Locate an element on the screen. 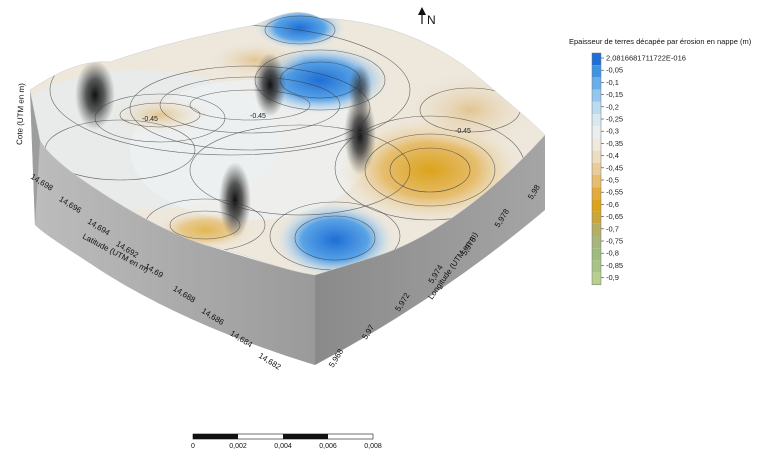 The width and height of the screenshot is (778, 452). scale-label: 0,002 is located at coordinates (238, 446).